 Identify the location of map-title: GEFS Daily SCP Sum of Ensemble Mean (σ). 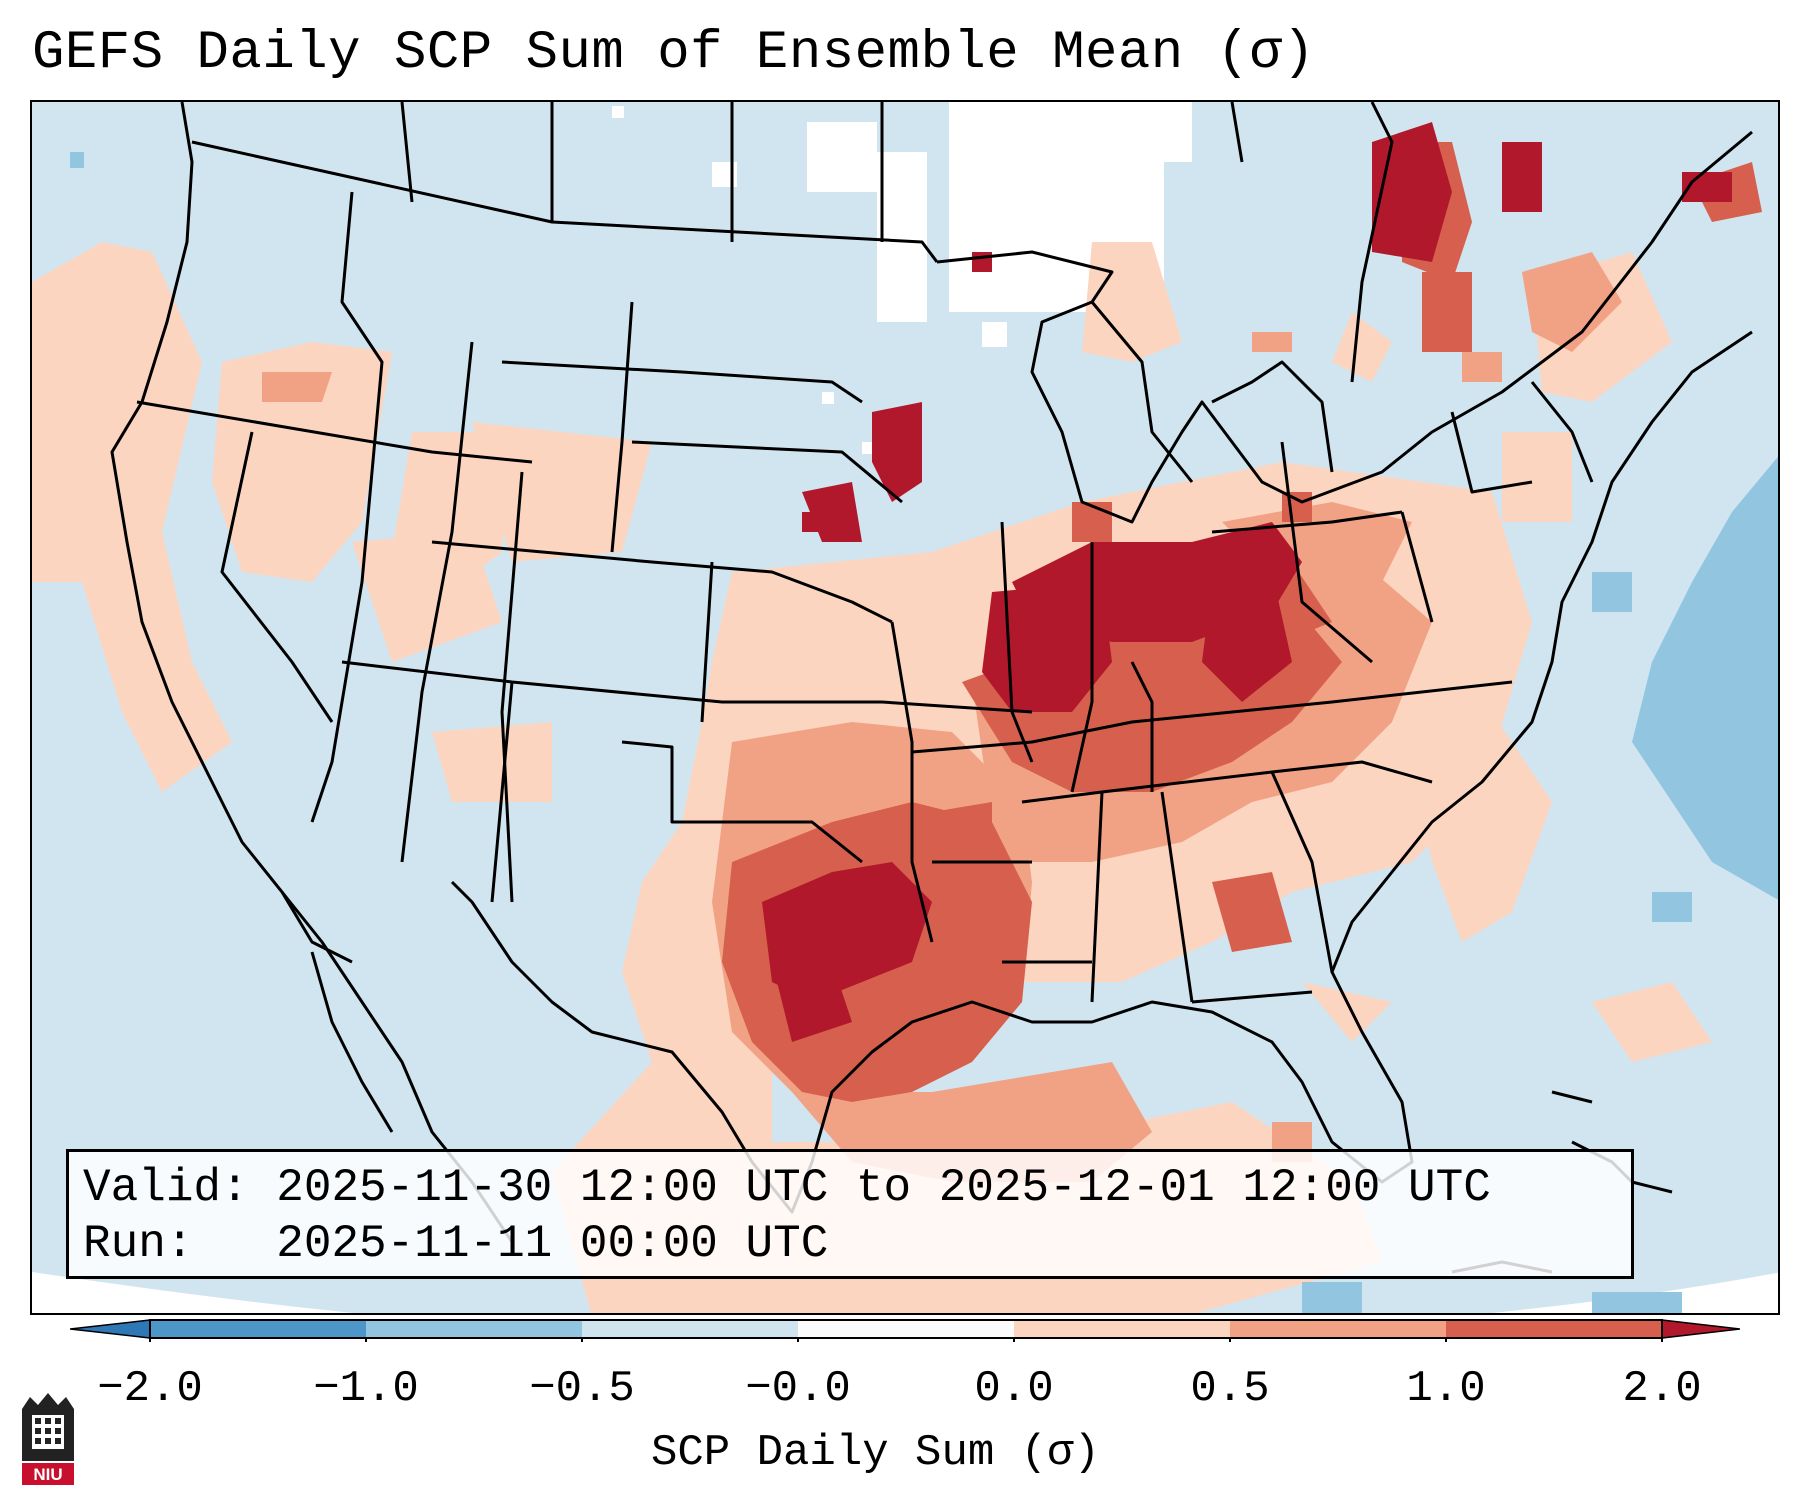
(674, 53).